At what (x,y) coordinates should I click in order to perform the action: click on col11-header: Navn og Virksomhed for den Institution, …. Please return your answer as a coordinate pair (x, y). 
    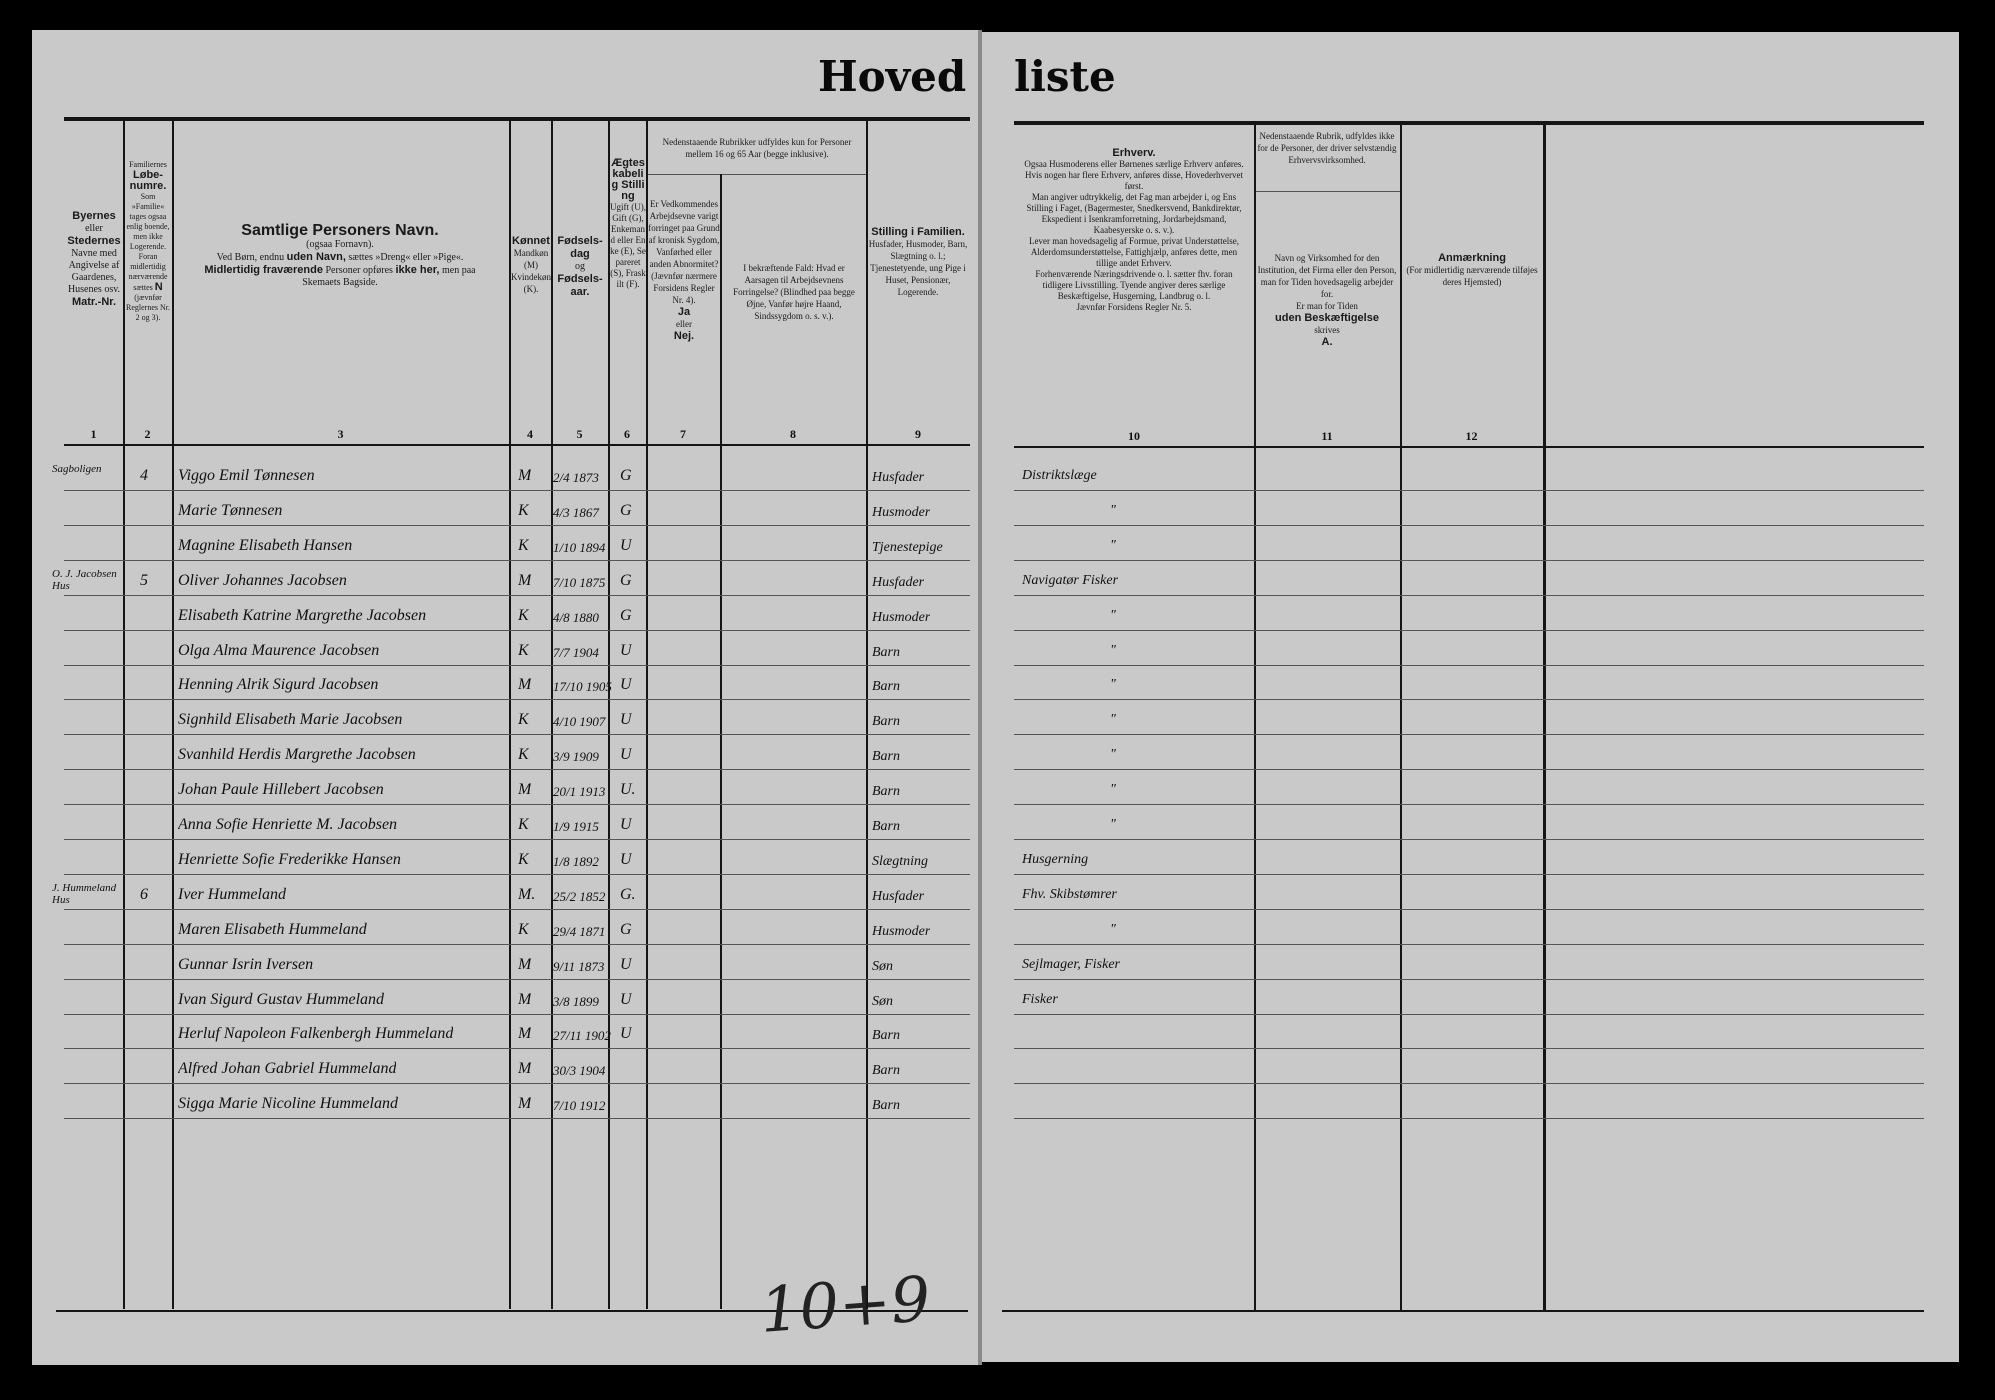
    Looking at the image, I should click on (1327, 300).